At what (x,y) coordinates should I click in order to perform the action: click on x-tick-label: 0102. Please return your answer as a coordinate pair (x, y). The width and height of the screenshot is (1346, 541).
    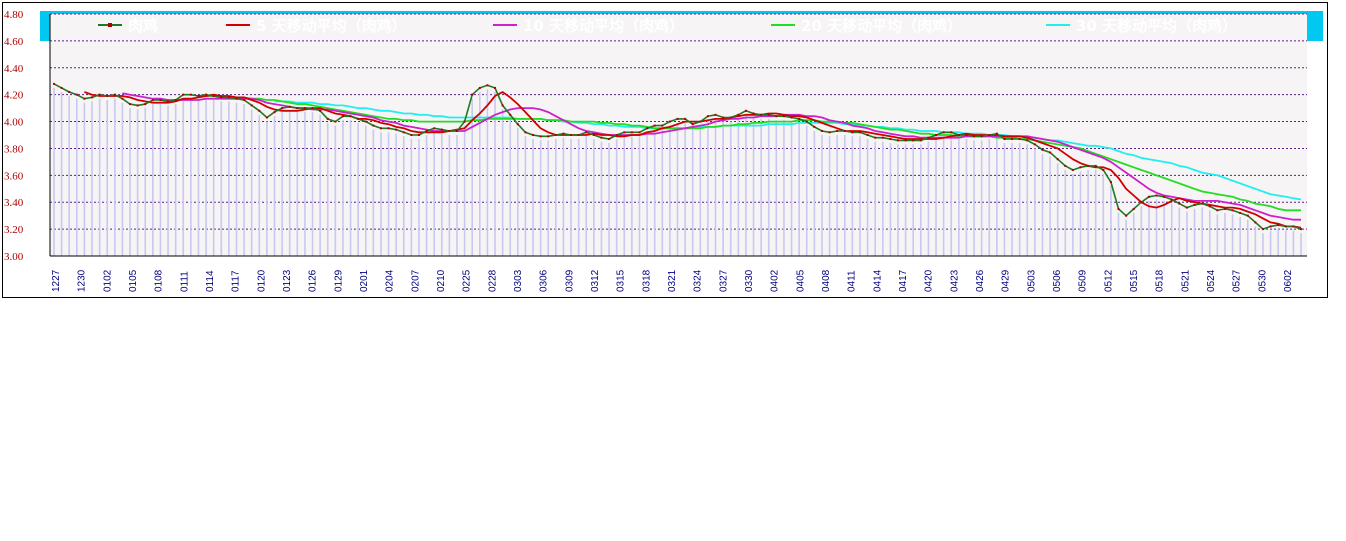
    Looking at the image, I should click on (107, 280).